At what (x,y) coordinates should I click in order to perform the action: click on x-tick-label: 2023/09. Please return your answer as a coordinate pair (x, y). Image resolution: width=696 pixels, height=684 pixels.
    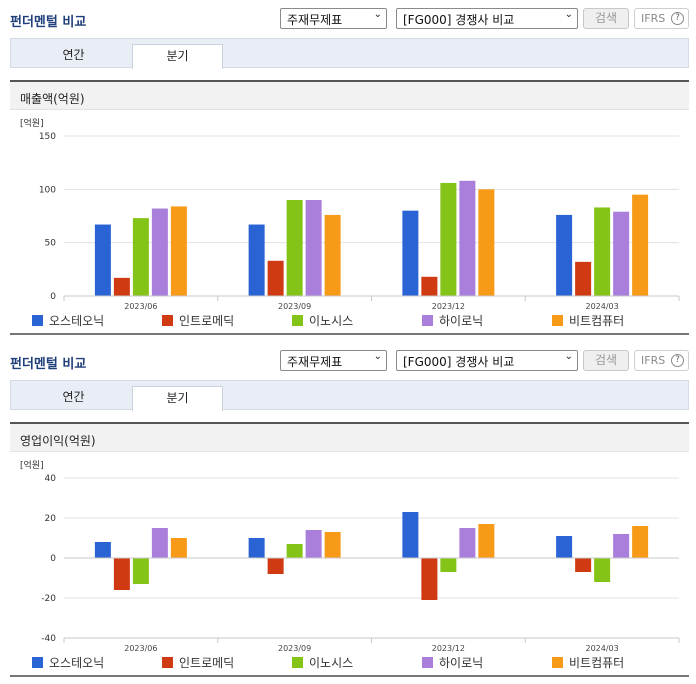
    Looking at the image, I should click on (294, 306).